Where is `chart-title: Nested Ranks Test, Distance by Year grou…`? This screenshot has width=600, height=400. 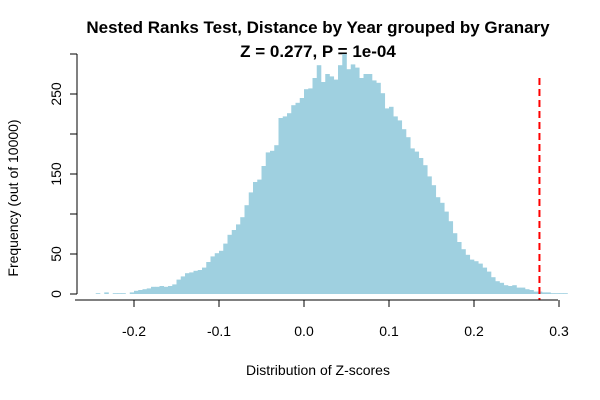
chart-title: Nested Ranks Test, Distance by Year grou… is located at coordinates (318, 27).